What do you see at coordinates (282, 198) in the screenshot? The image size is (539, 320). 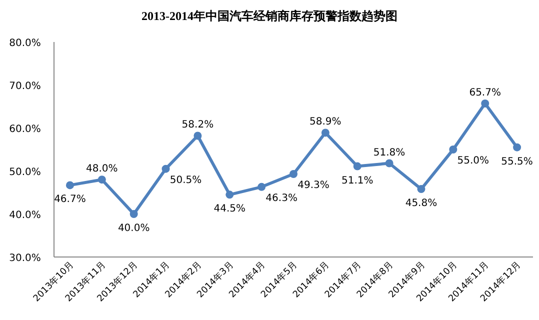 I see `data-label: 46.3%` at bounding box center [282, 198].